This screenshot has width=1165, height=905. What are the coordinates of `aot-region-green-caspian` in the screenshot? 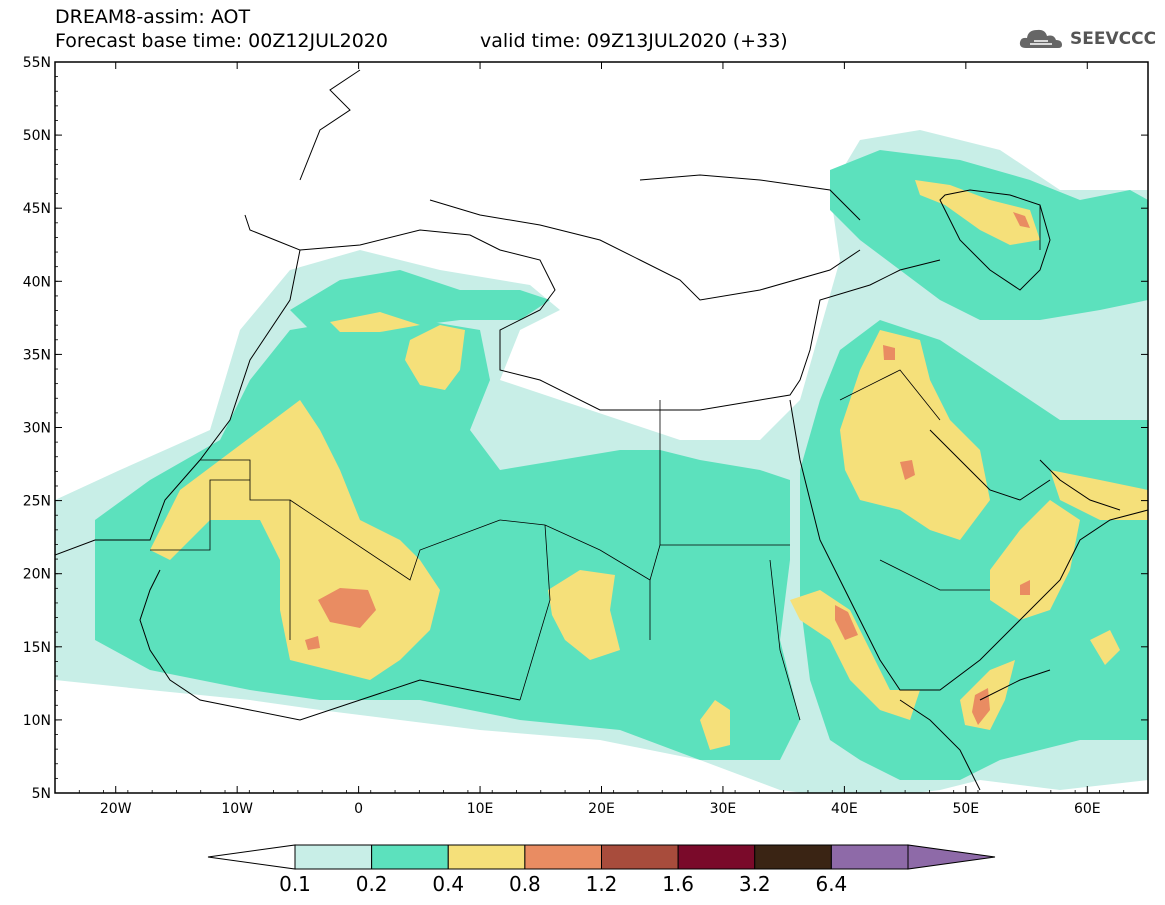 It's located at (989, 235).